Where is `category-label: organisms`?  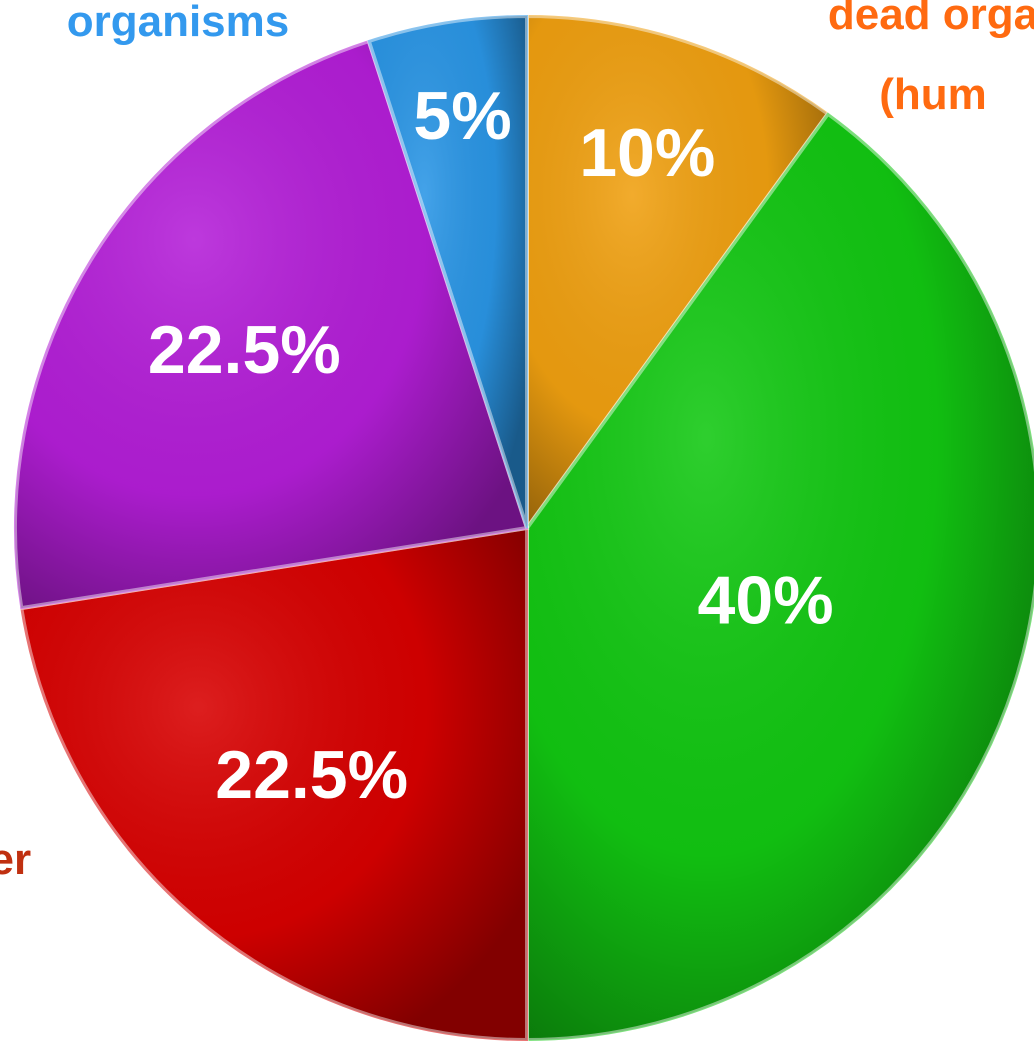 category-label: organisms is located at coordinates (178, 23).